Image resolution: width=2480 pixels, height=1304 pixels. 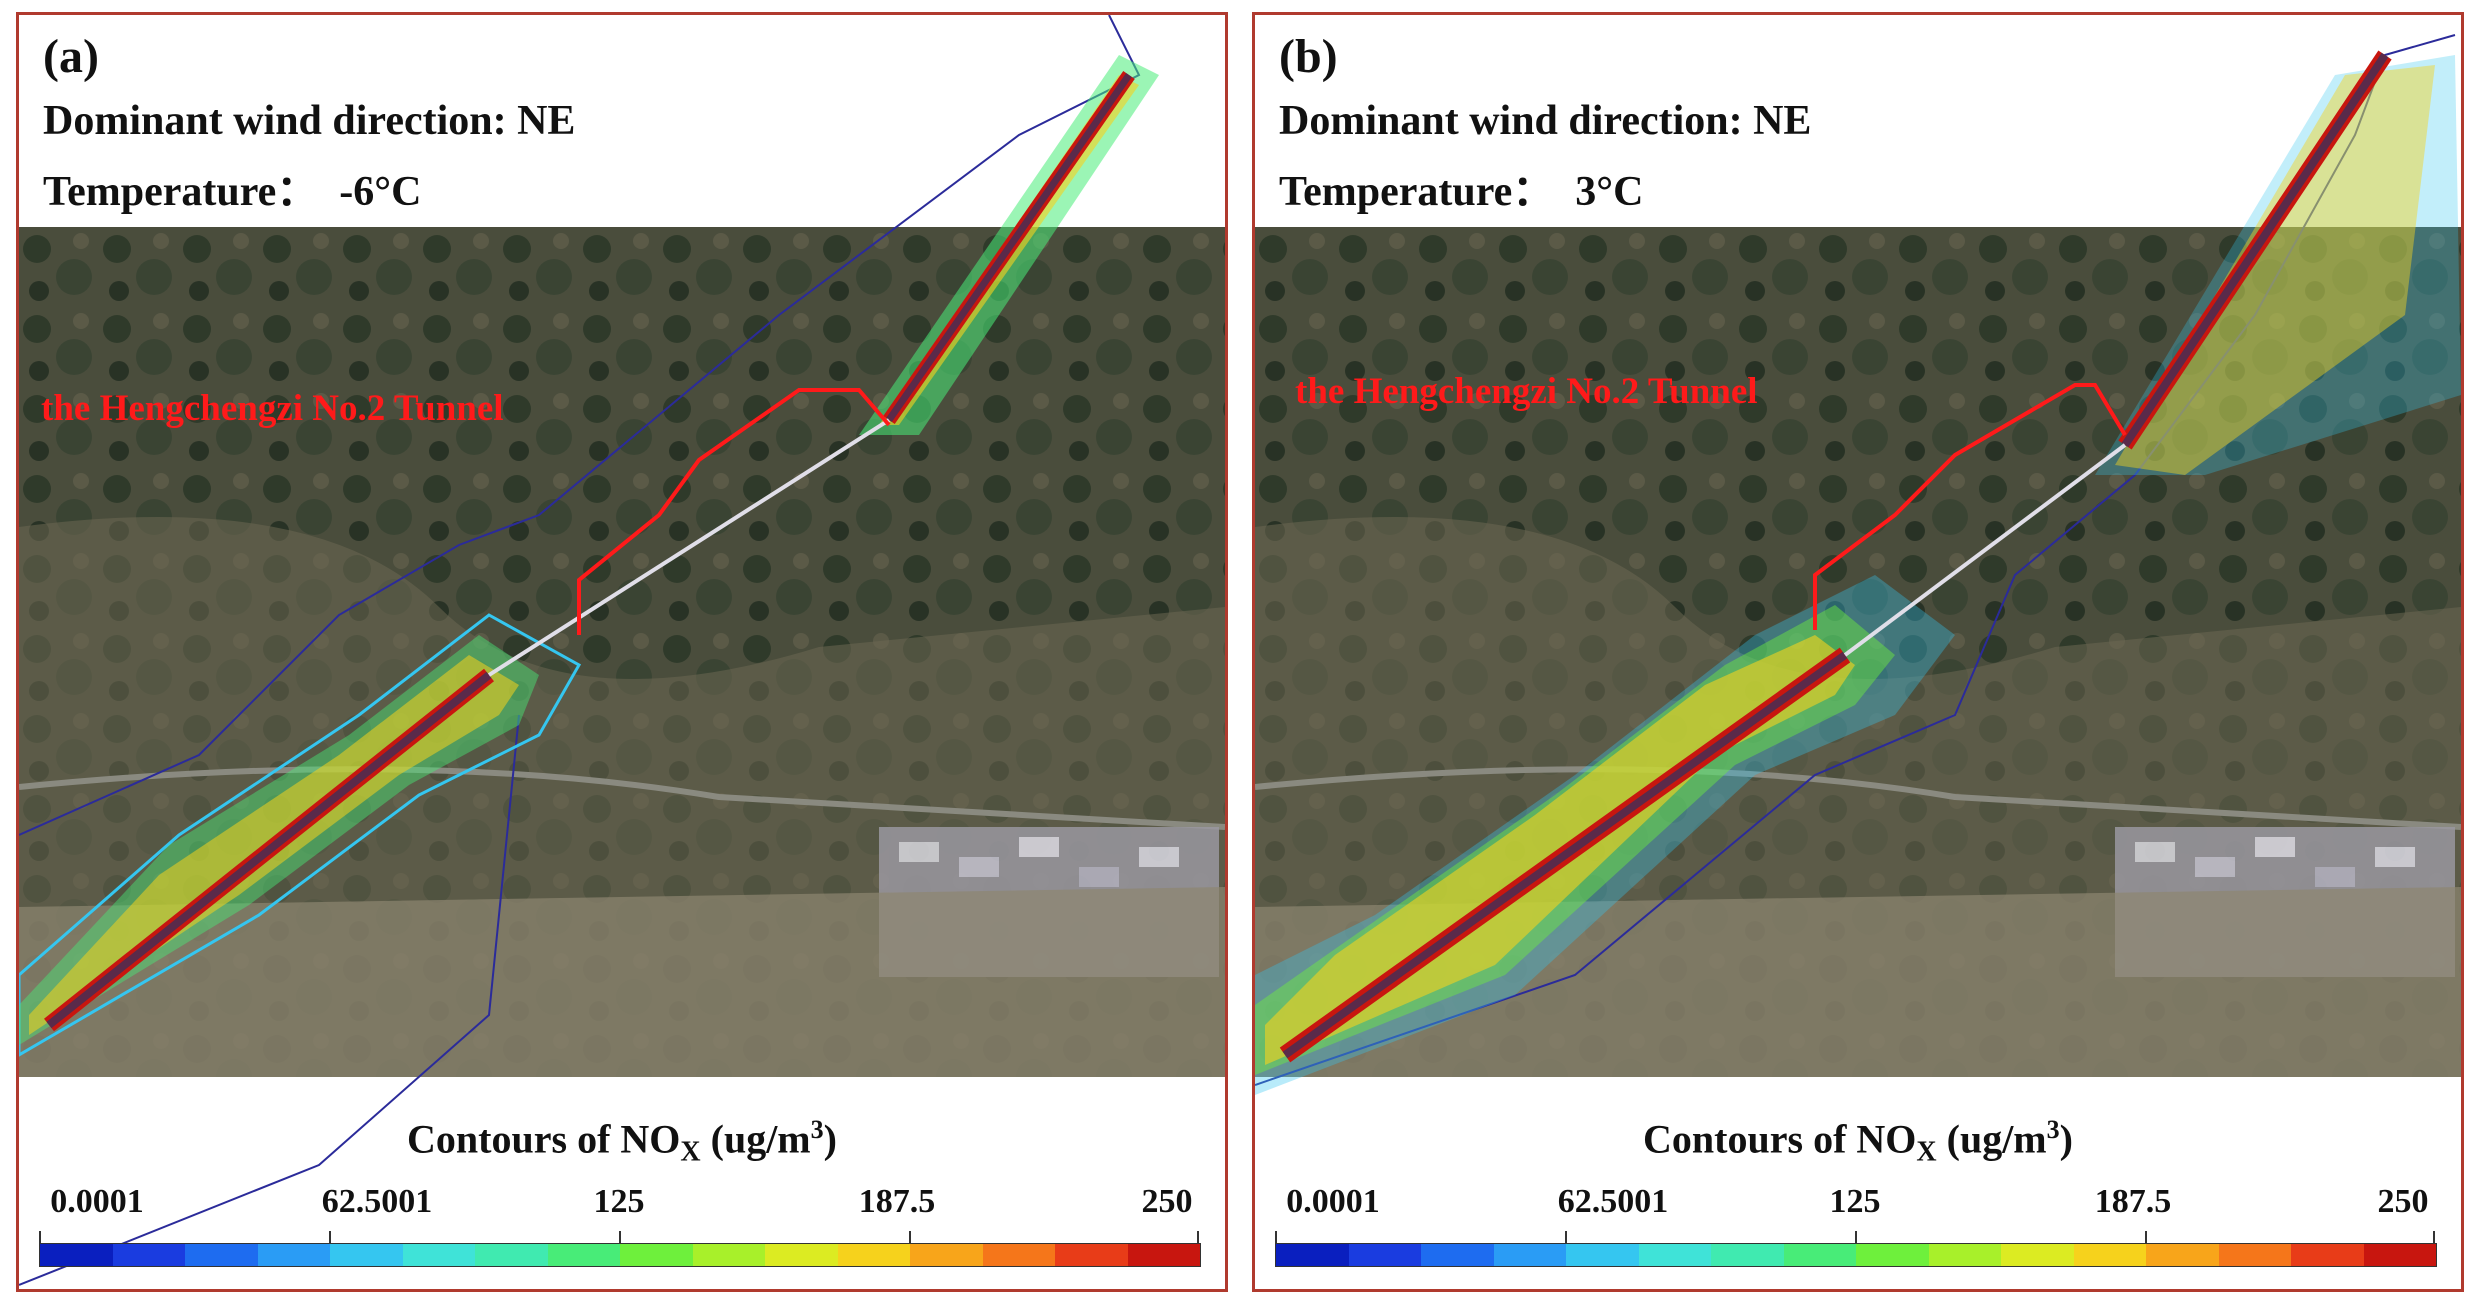 What do you see at coordinates (71, 56) in the screenshot?
I see `panel-label: (a)` at bounding box center [71, 56].